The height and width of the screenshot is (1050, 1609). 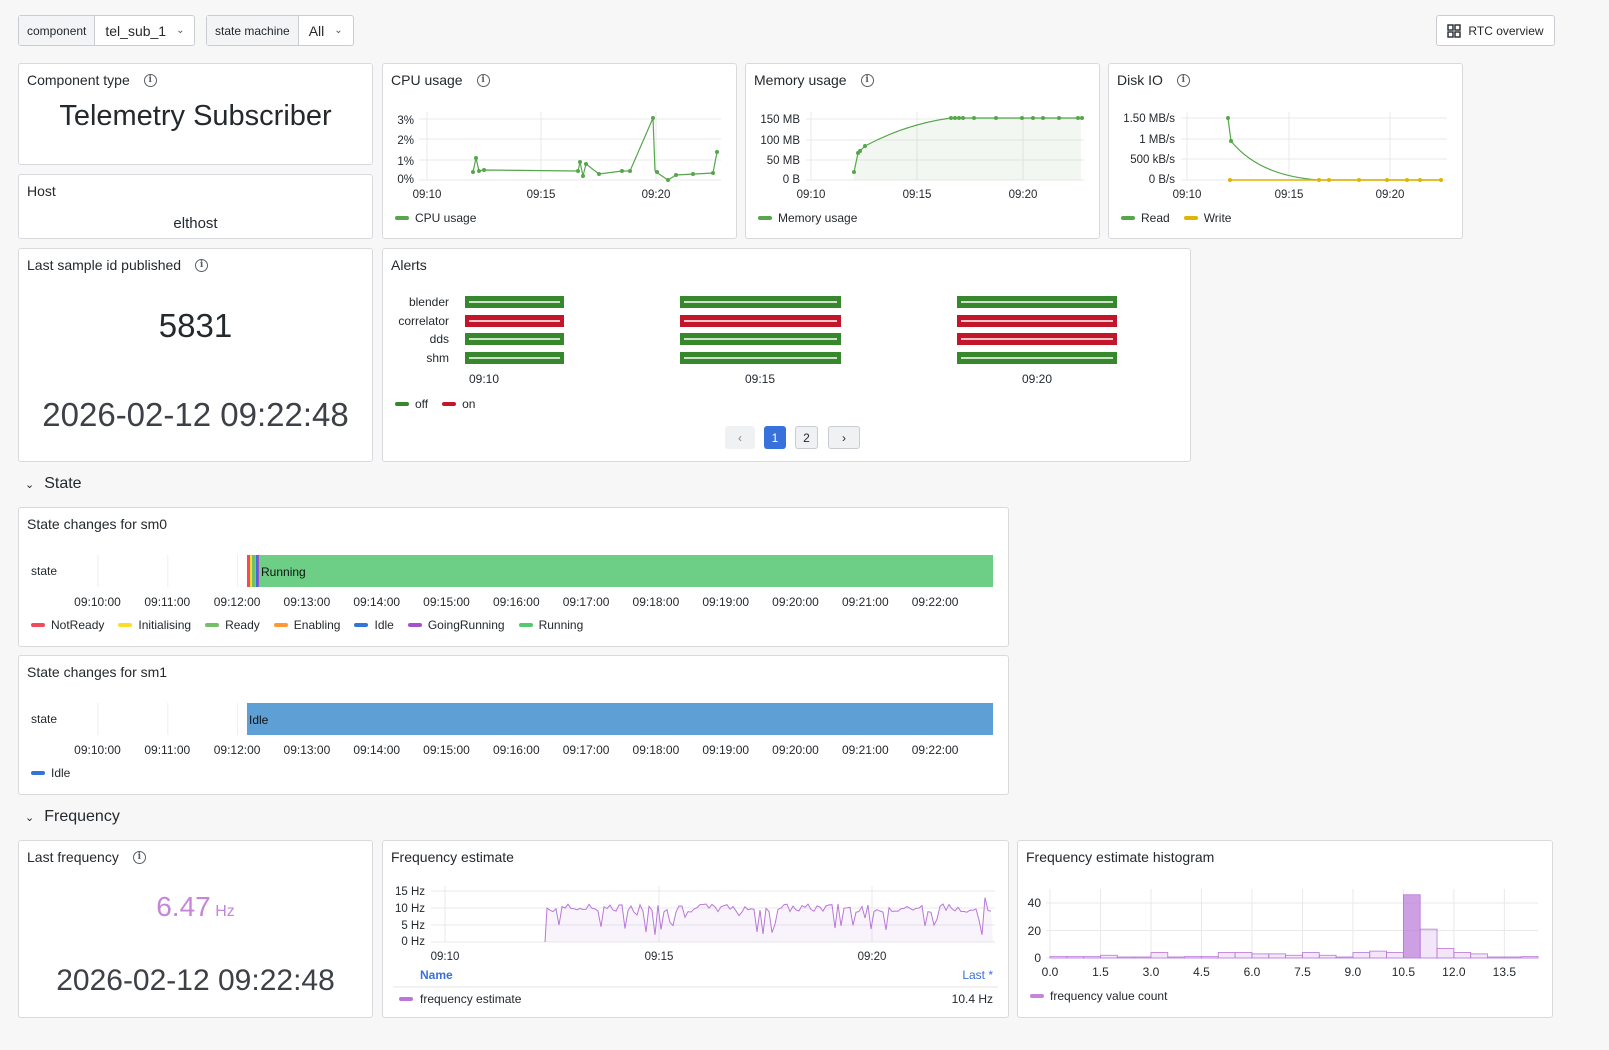 I want to click on x-tick: 09:11:00, so click(x=167, y=750).